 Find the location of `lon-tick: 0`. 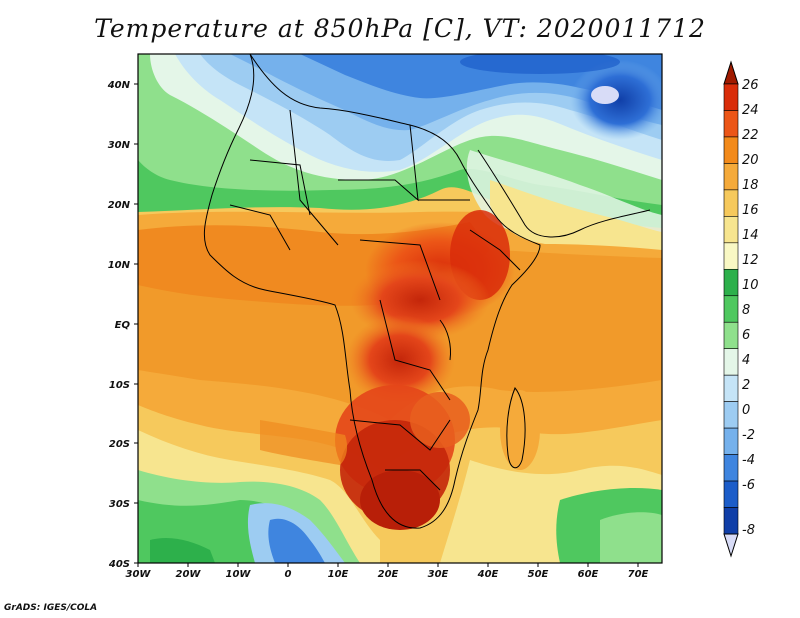

lon-tick: 0 is located at coordinates (288, 571).